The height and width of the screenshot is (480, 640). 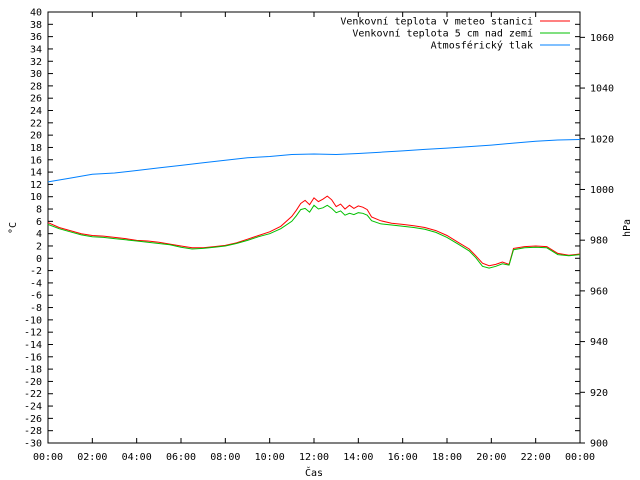 What do you see at coordinates (92, 457) in the screenshot?
I see `x-tick-label: 02:00` at bounding box center [92, 457].